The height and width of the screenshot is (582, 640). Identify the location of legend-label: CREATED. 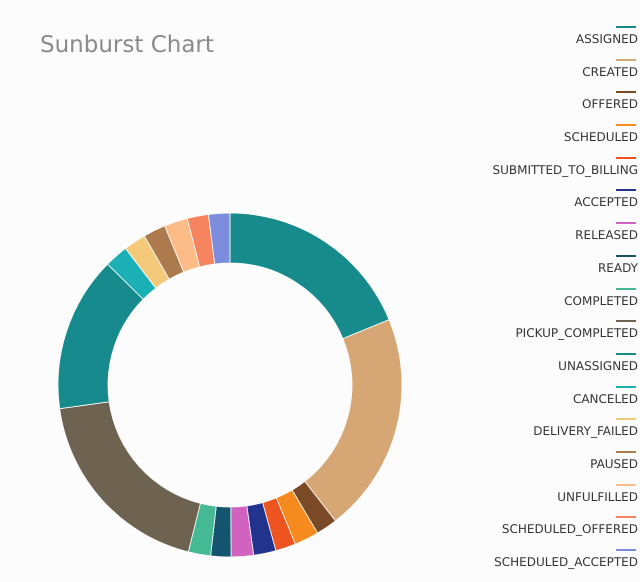
(610, 71).